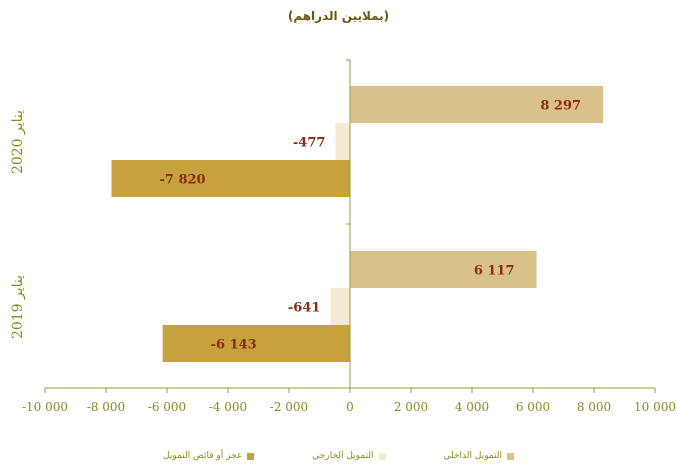  I want to click on x-tick-label: -10 000, so click(45, 407).